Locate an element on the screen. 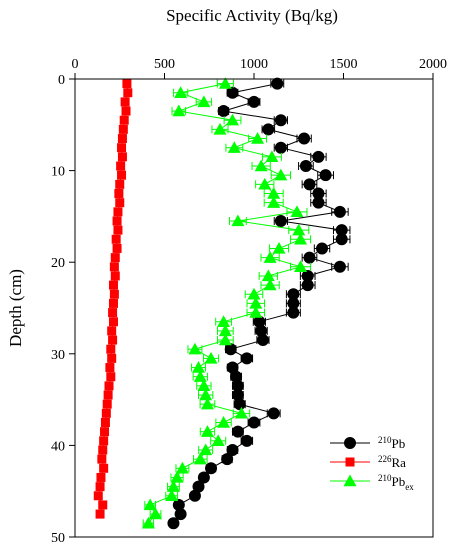  legend-label: 210Pb is located at coordinates (391, 443).